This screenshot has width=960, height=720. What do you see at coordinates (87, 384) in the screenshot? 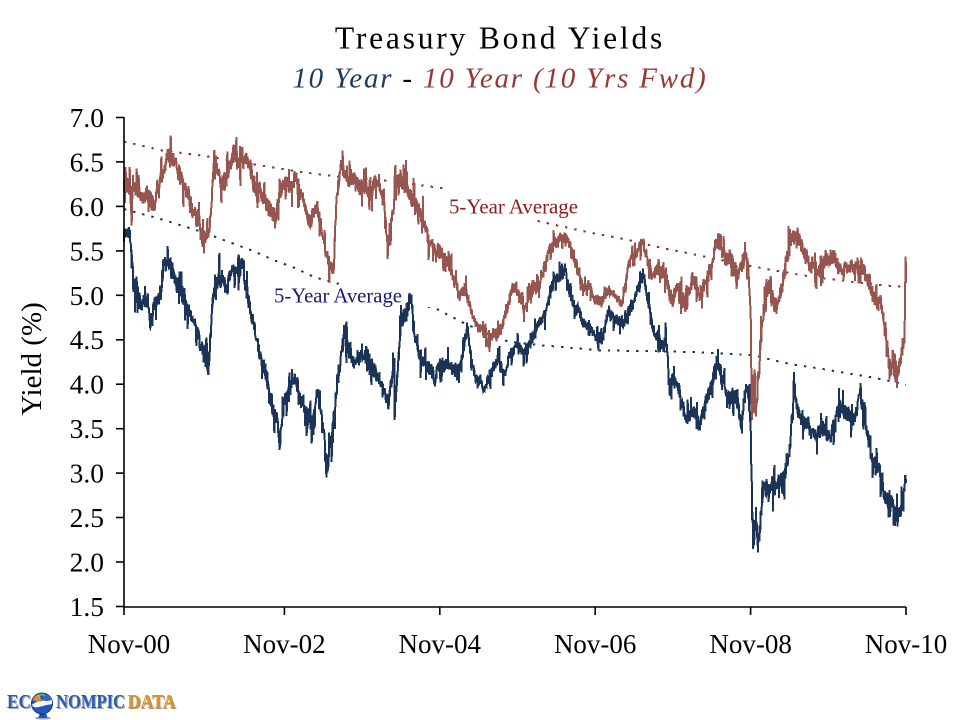
I see `svg-text: 4.0` at bounding box center [87, 384].